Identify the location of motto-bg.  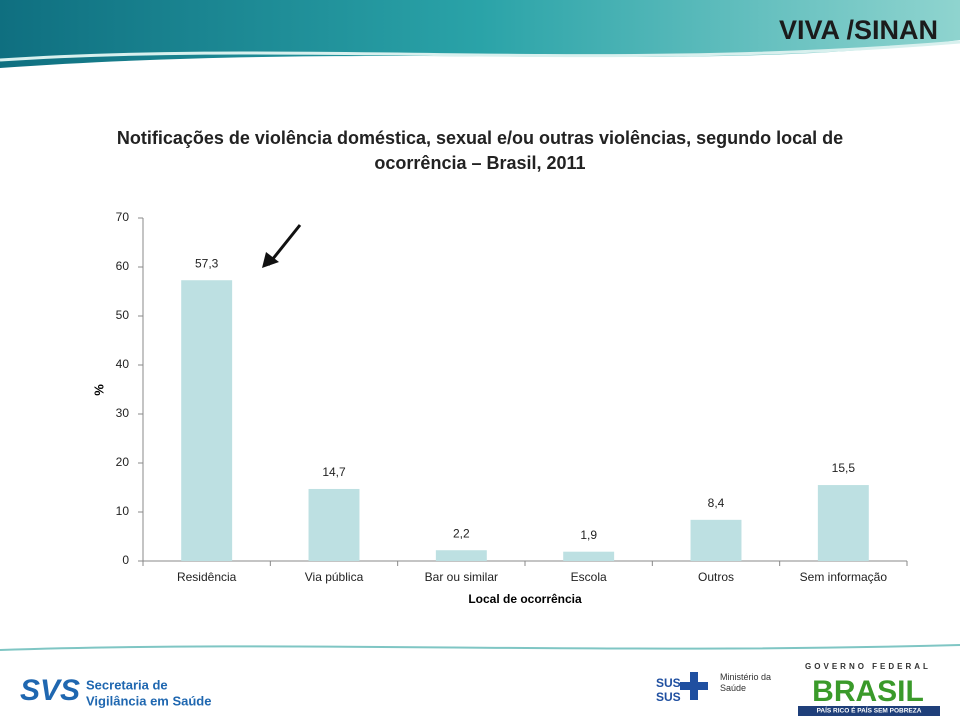
(869, 711).